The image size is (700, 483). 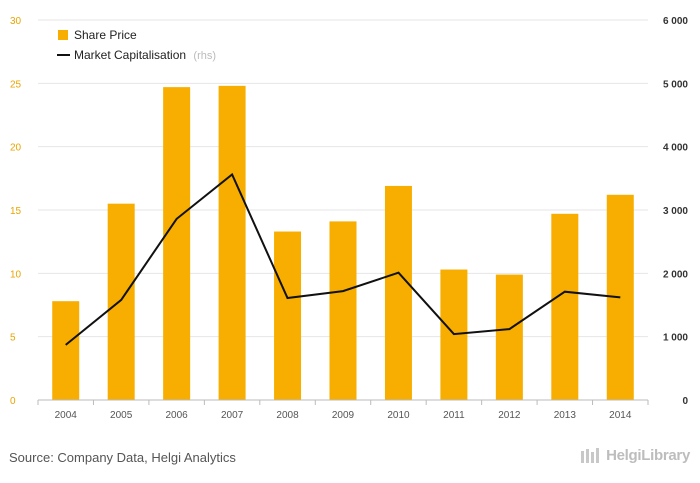 I want to click on legend-label-share-price: Share Price, so click(x=105, y=35).